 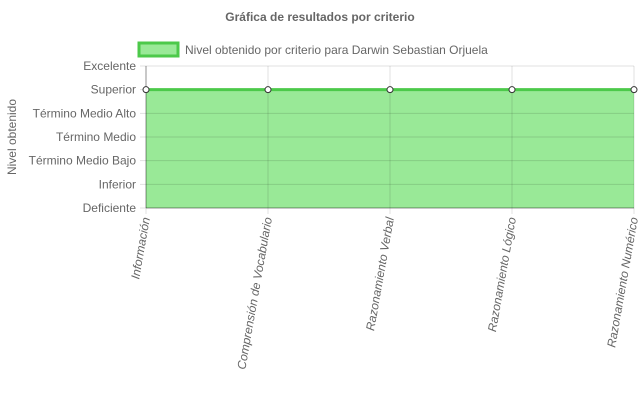 What do you see at coordinates (319, 17) in the screenshot?
I see `chart-title: Gráfica de resultados por criterio` at bounding box center [319, 17].